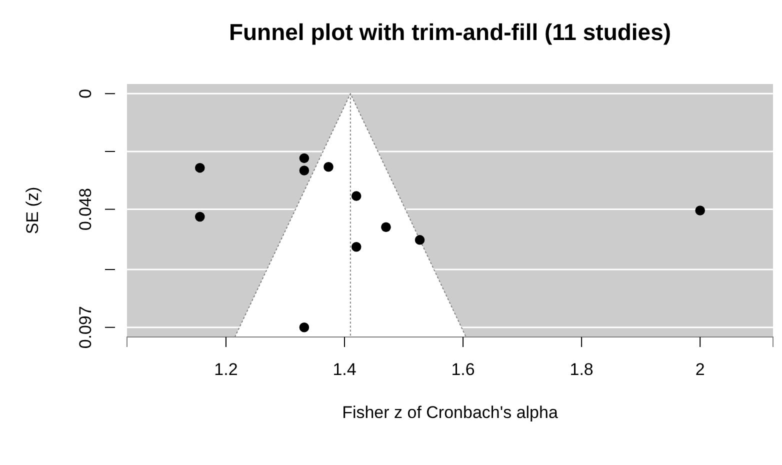 The width and height of the screenshot is (782, 465). I want to click on x-tick-label: 1.8, so click(582, 370).